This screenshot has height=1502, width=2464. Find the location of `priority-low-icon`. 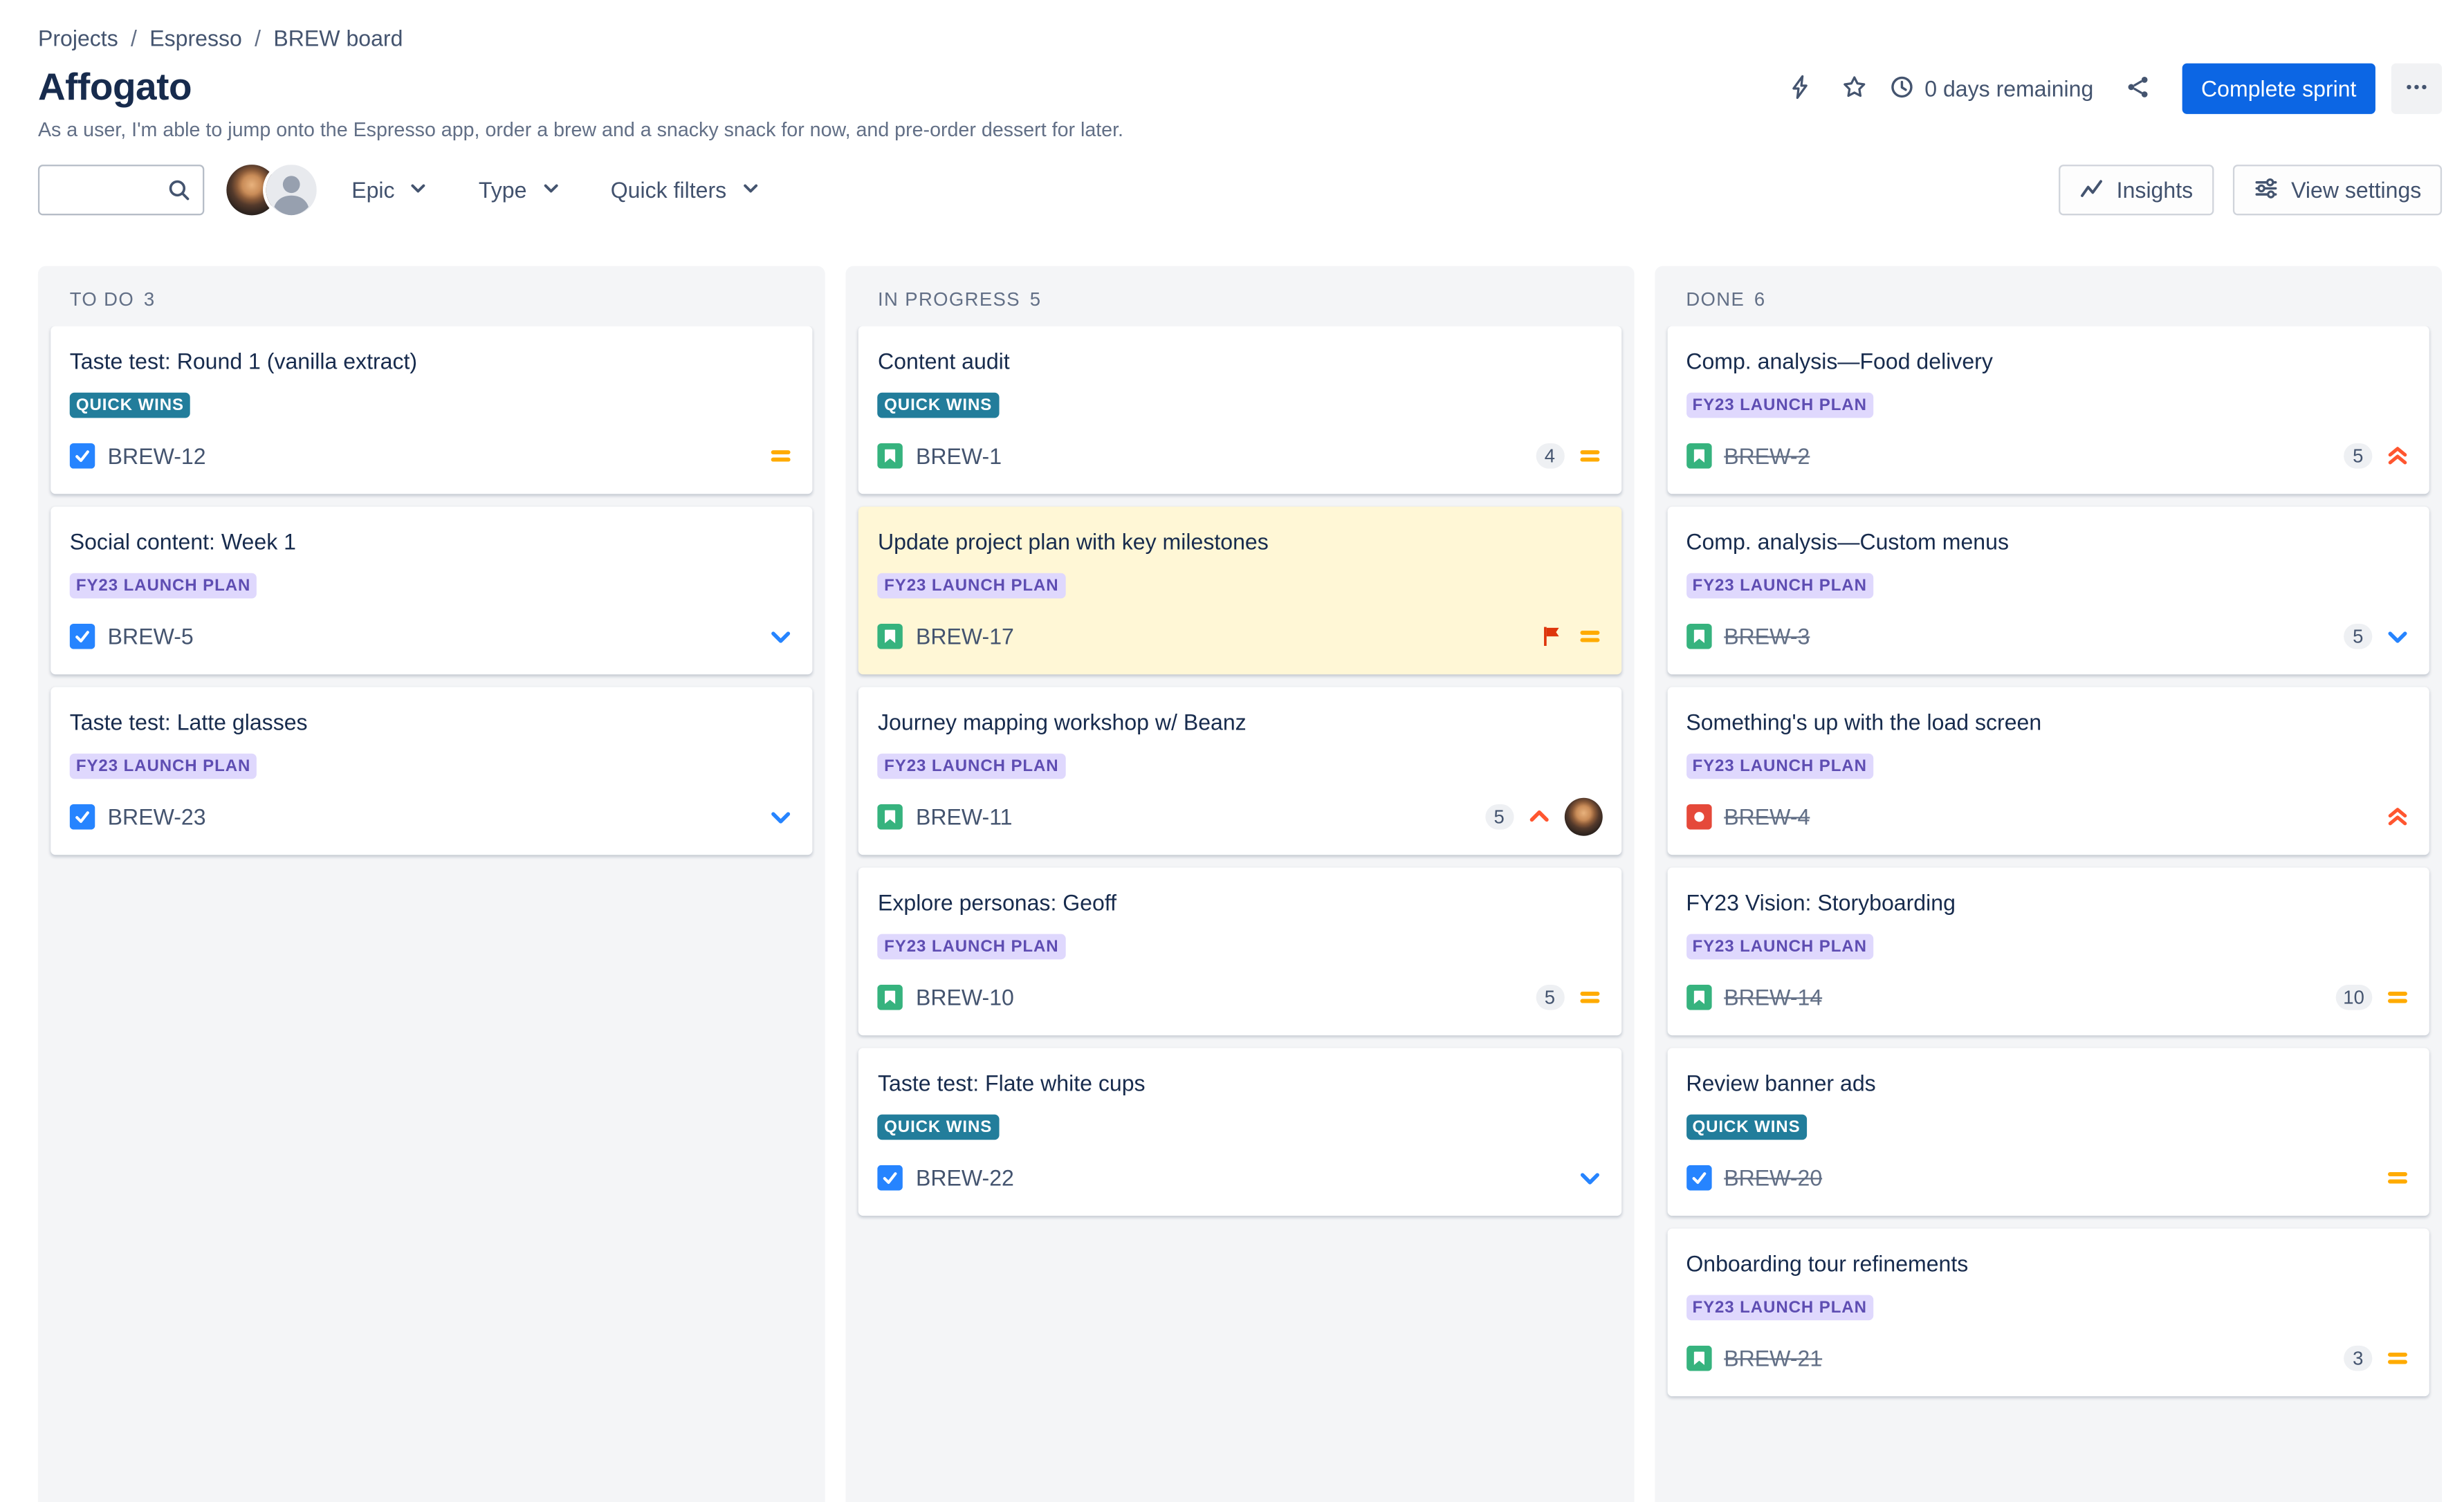

priority-low-icon is located at coordinates (2398, 636).